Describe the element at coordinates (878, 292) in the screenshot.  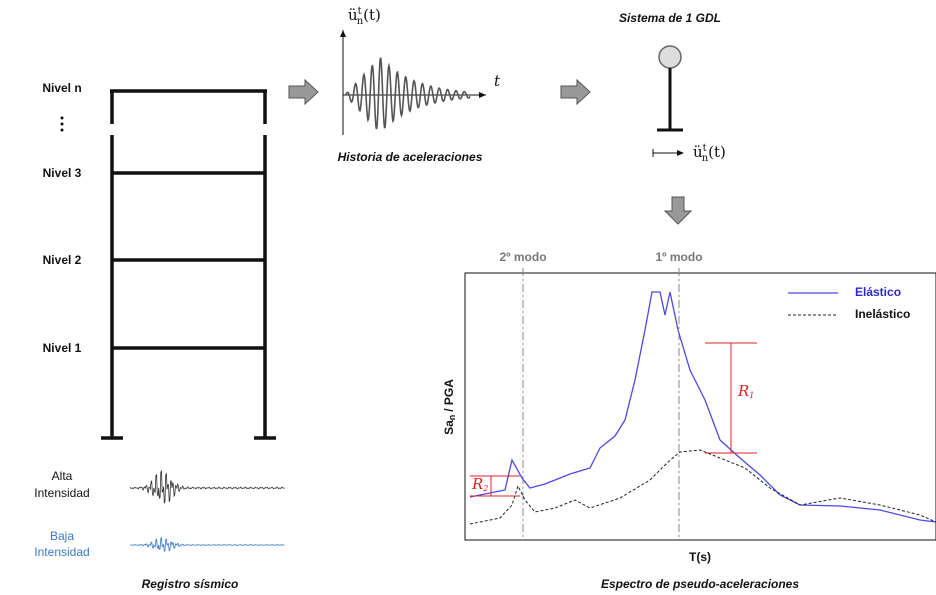
I see `legend-label: Elástico` at that location.